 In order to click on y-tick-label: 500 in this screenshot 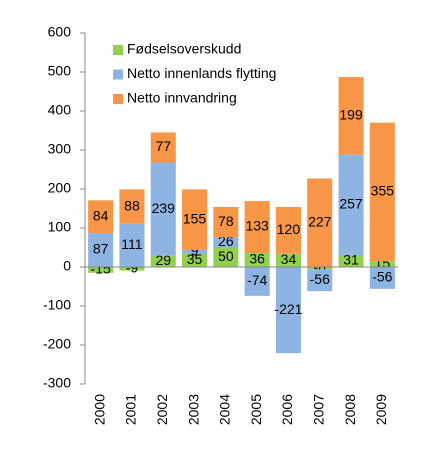, I will do `click(60, 71)`.